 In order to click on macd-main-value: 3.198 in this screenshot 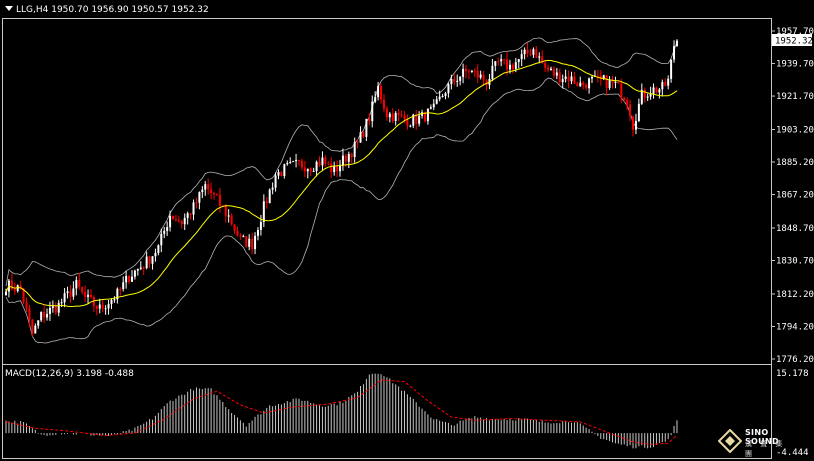, I will do `click(89, 374)`.